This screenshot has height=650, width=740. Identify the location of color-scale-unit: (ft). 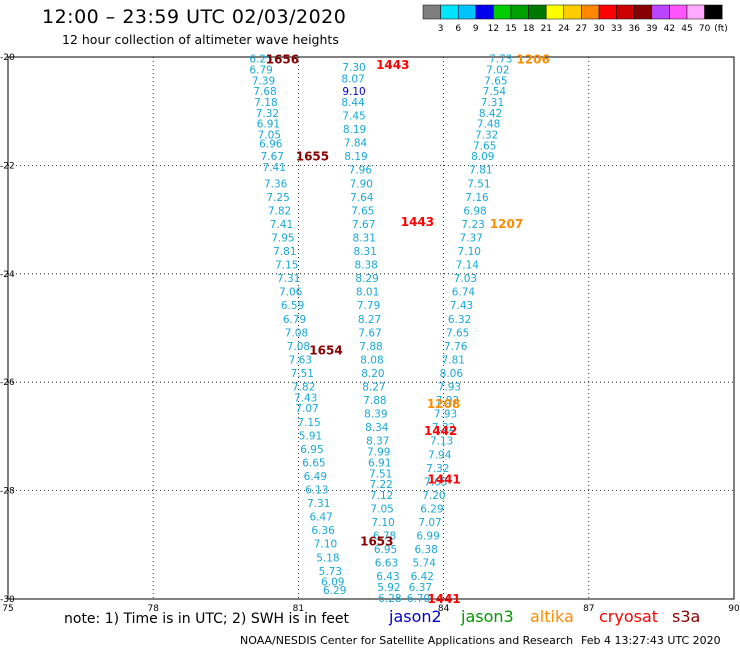
(721, 29).